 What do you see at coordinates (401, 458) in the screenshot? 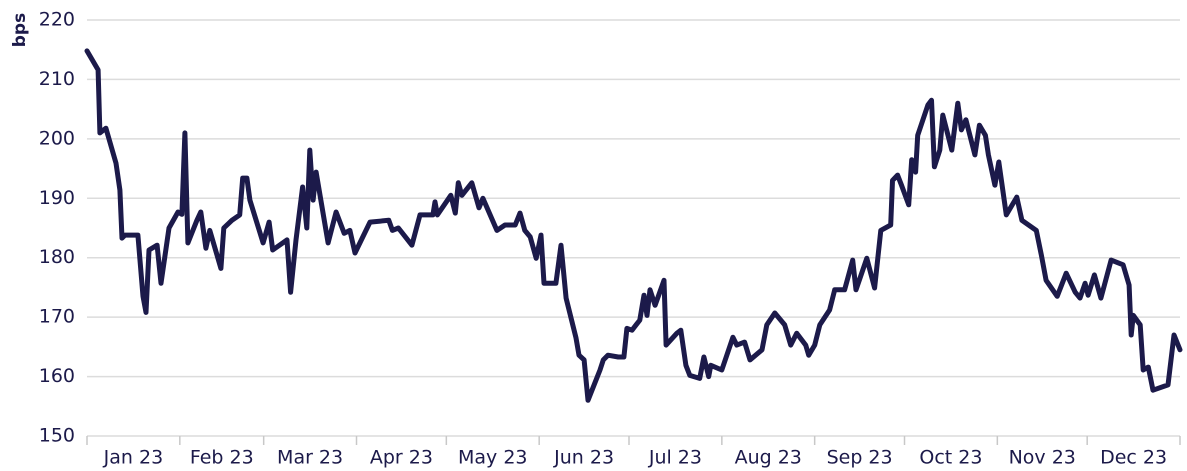
I see `x-tick-label: Apr 23` at bounding box center [401, 458].